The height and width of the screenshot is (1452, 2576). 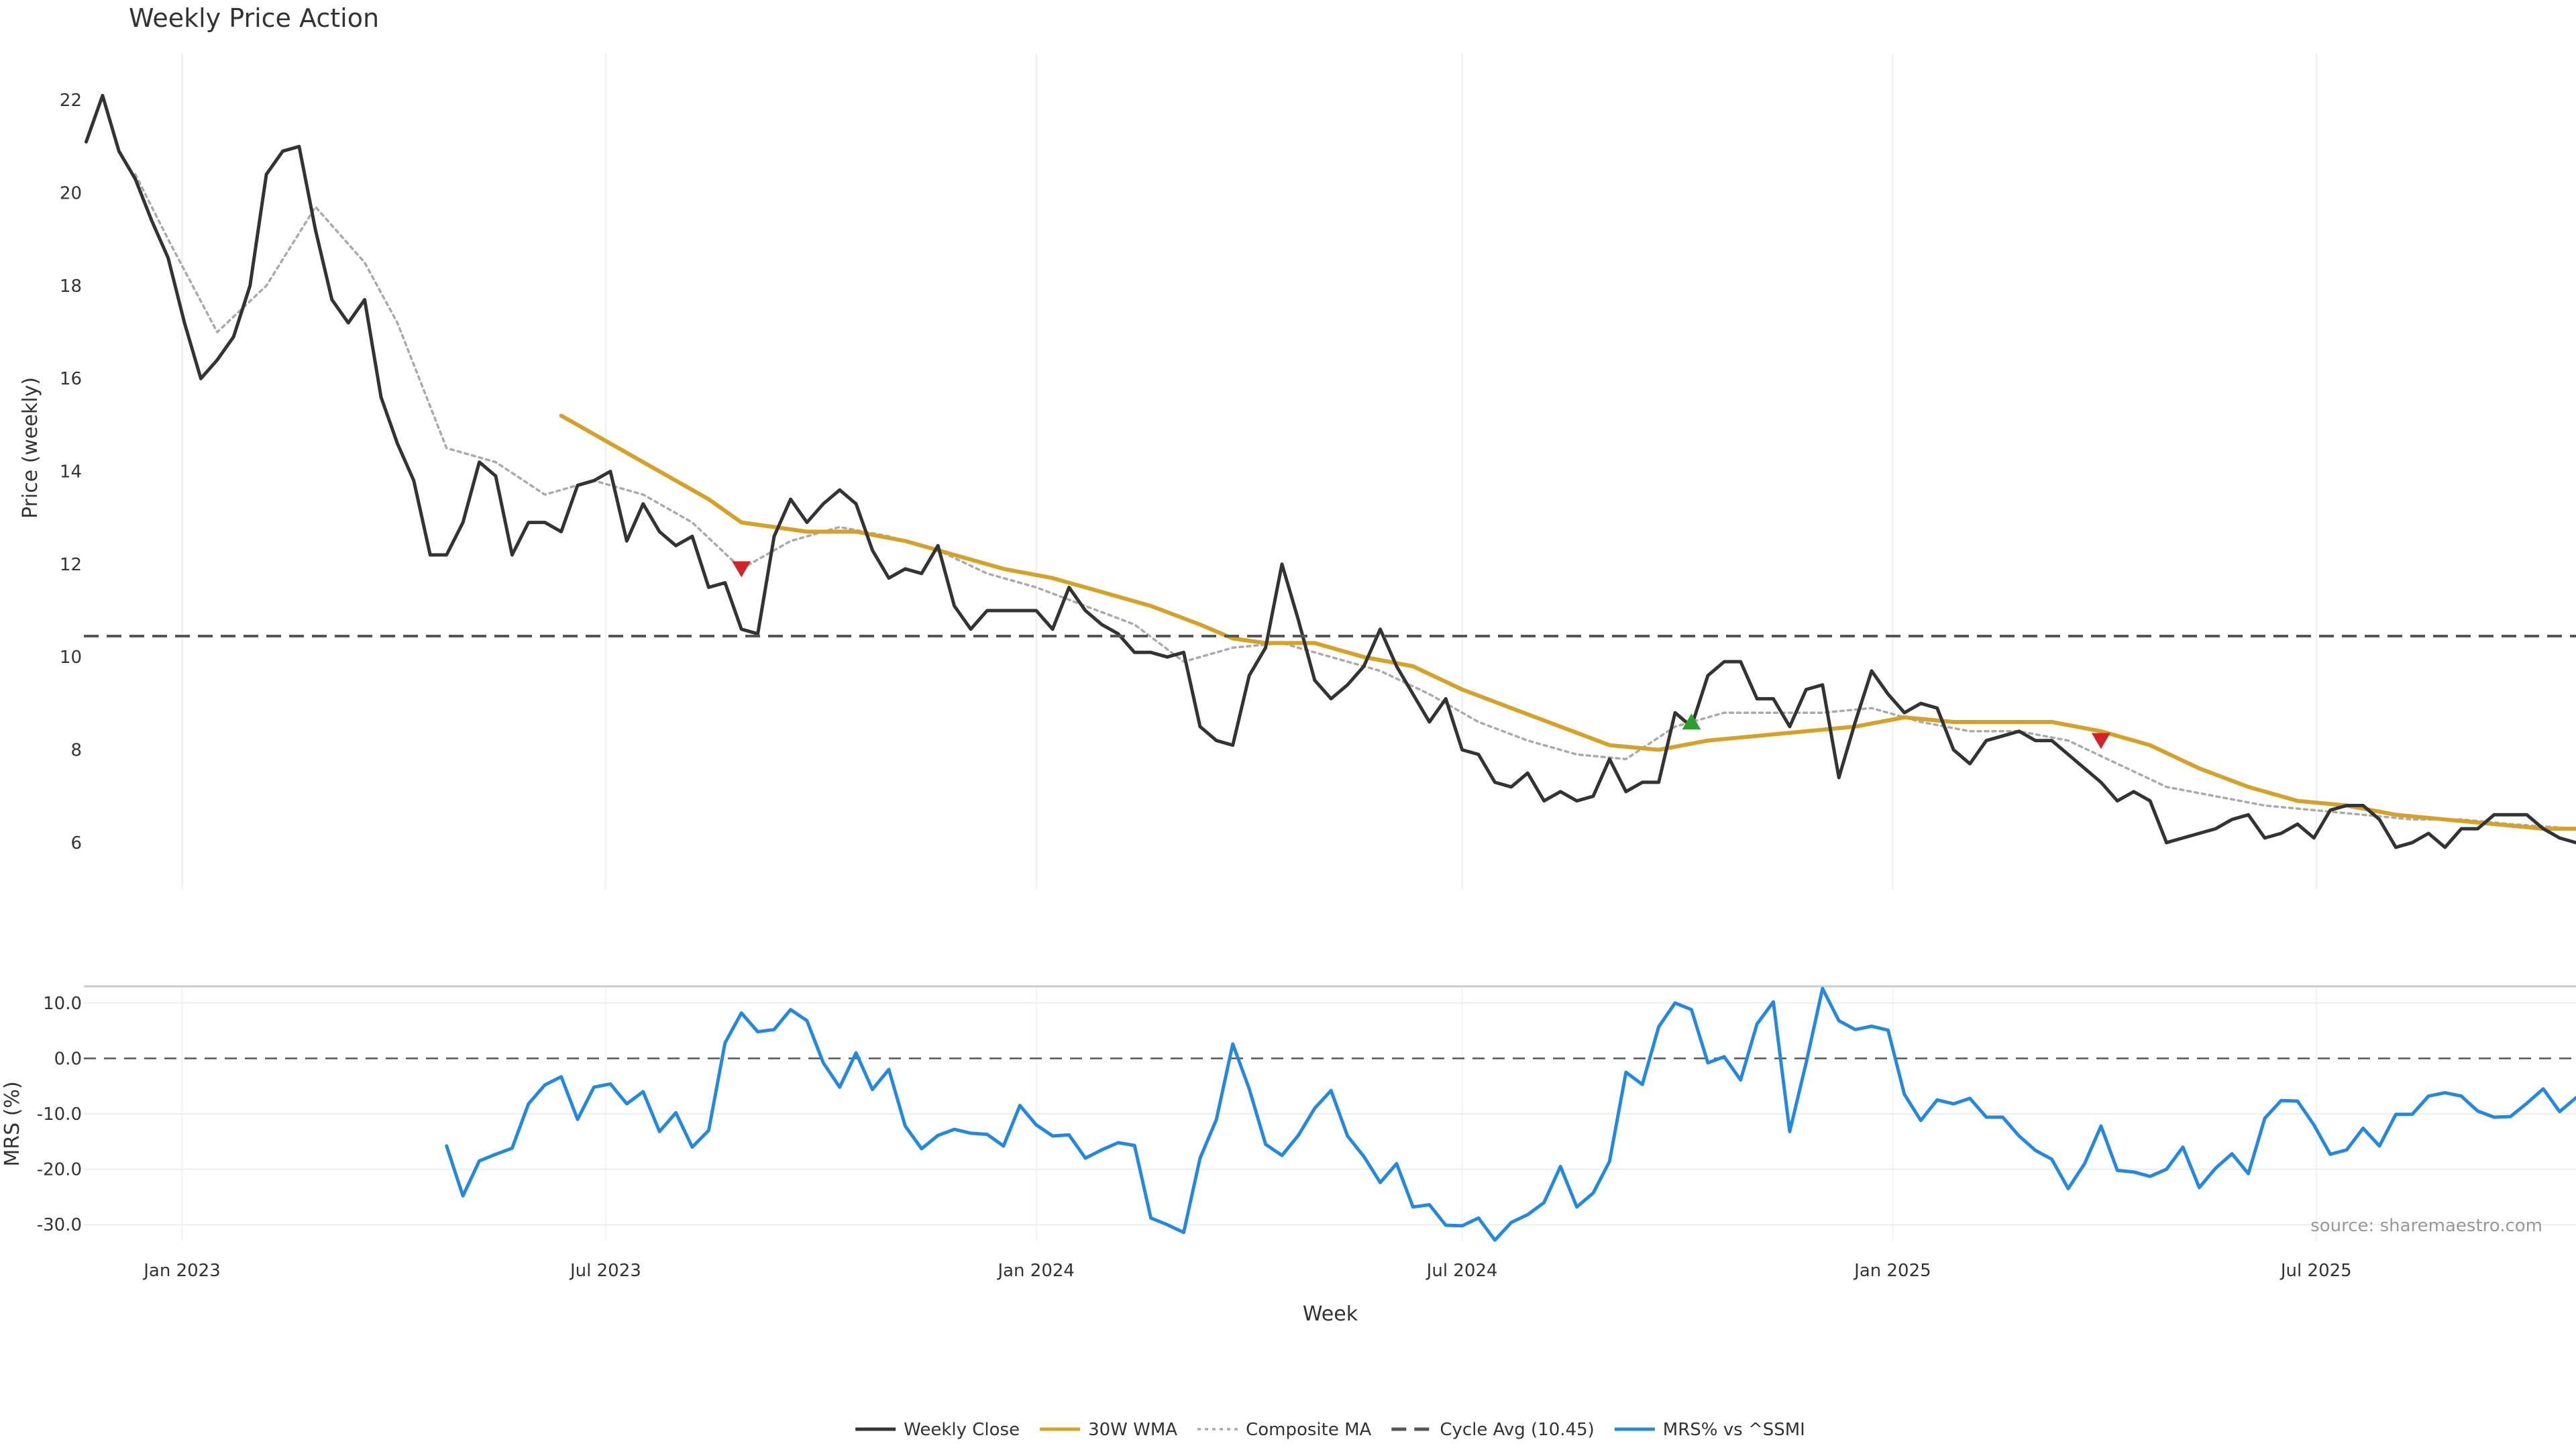 I want to click on mrs-y-tick-label: -10.0, so click(x=59, y=1115).